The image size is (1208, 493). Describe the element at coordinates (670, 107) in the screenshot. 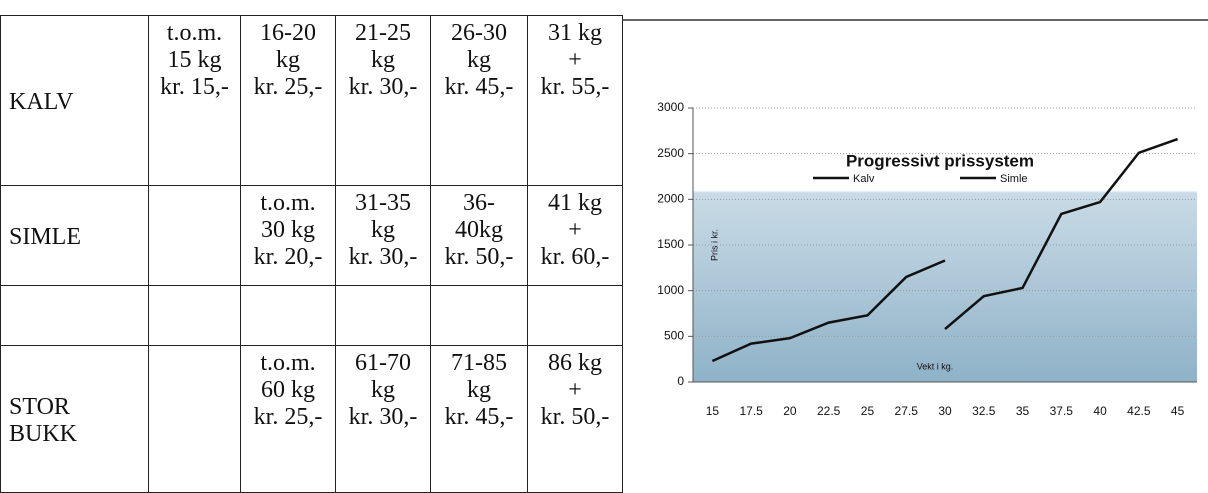

I see `y-tick-label: 3000` at that location.